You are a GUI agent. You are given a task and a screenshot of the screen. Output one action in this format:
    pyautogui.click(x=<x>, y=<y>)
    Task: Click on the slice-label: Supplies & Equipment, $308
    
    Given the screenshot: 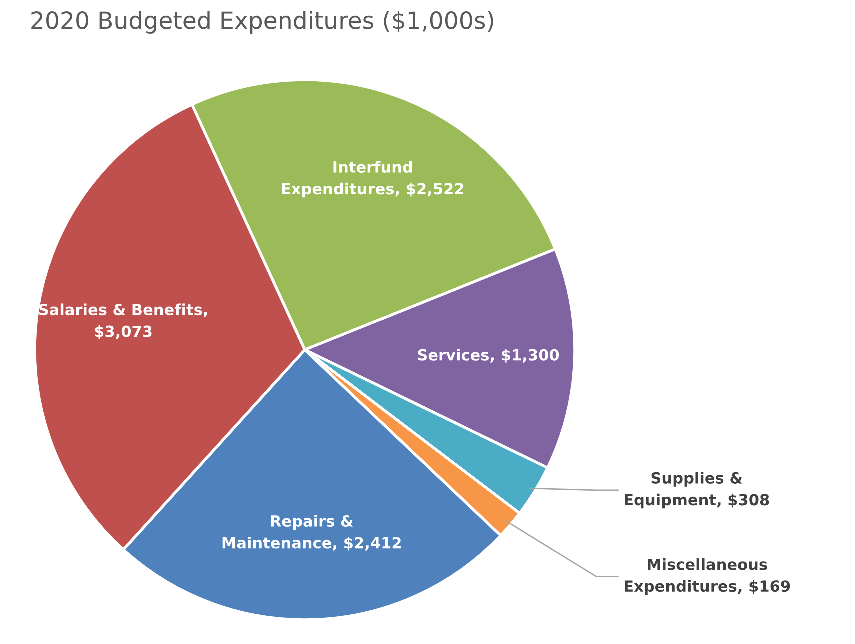 What is the action you would take?
    pyautogui.click(x=697, y=490)
    